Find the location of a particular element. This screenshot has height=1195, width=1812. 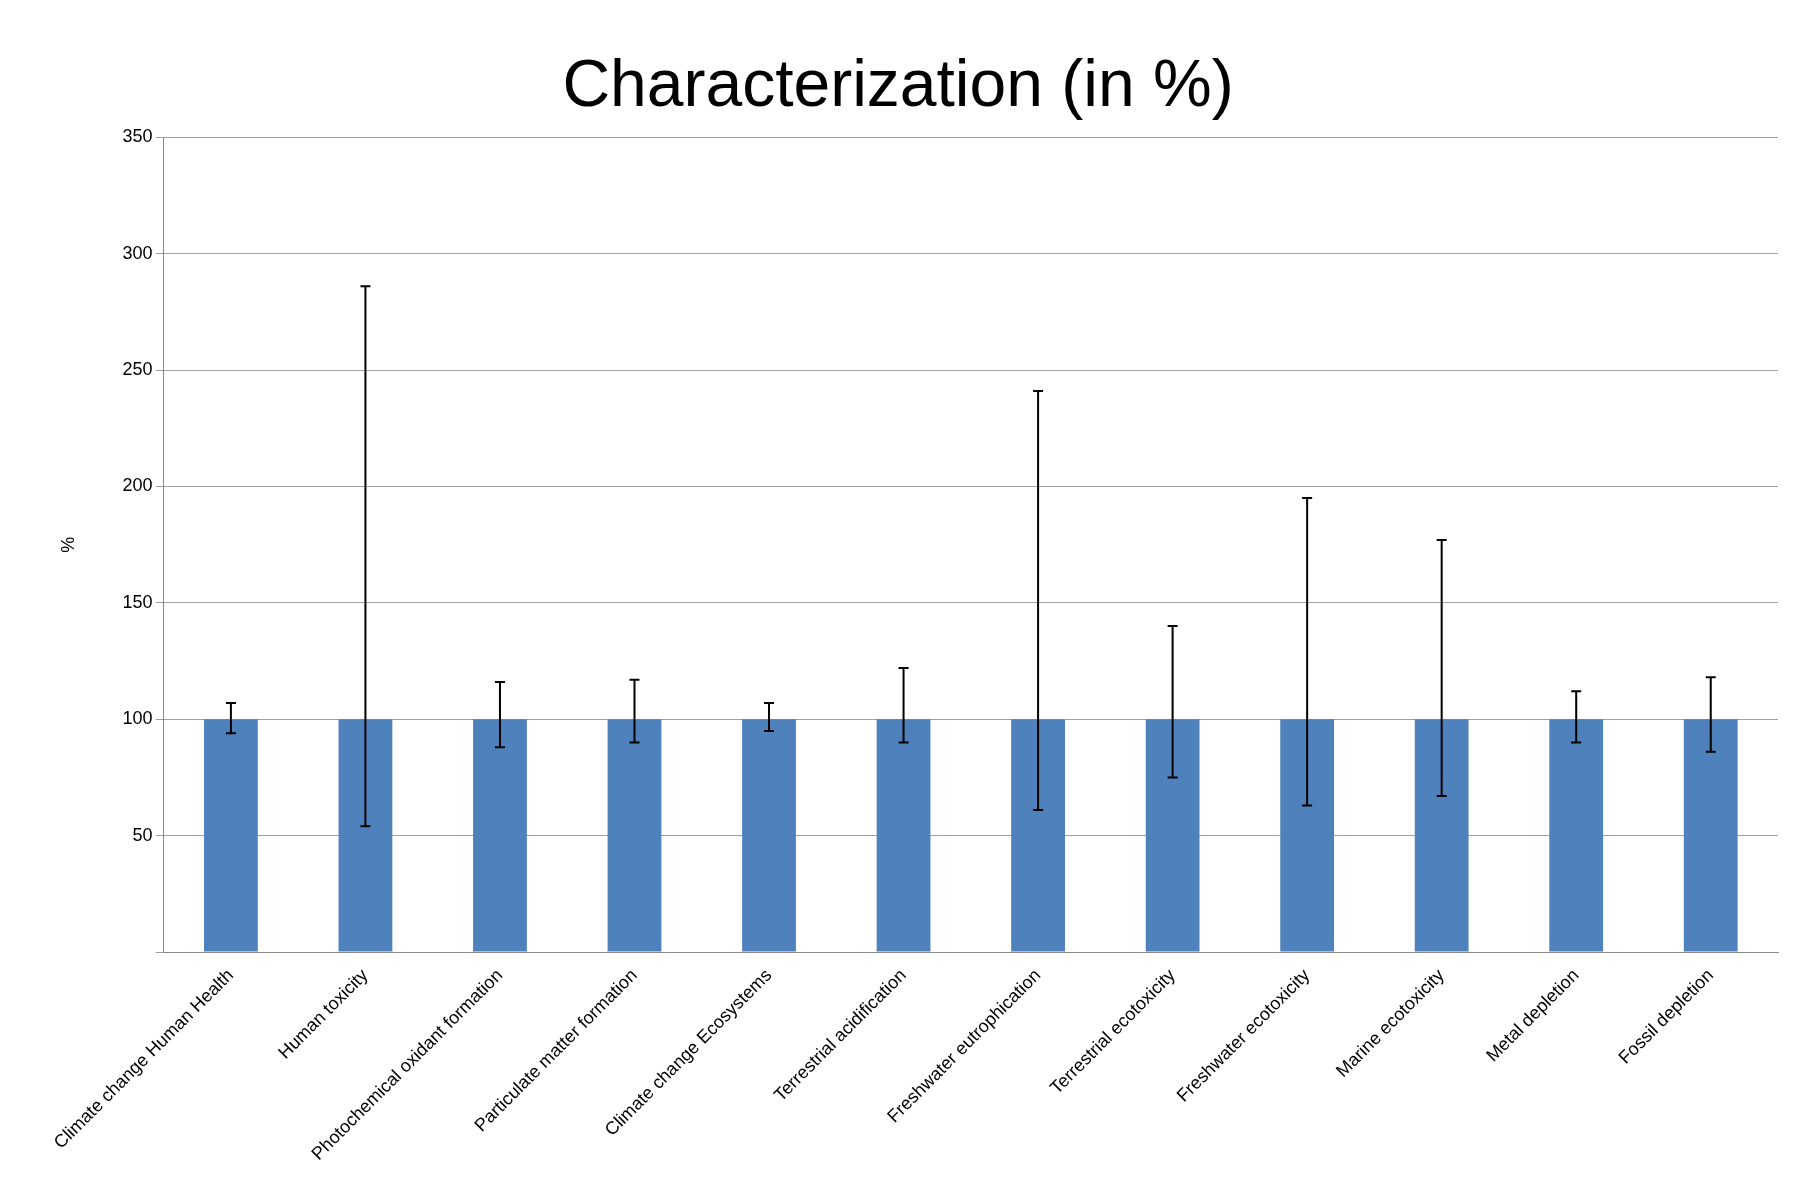

y-tick-label: 100 is located at coordinates (137, 718).